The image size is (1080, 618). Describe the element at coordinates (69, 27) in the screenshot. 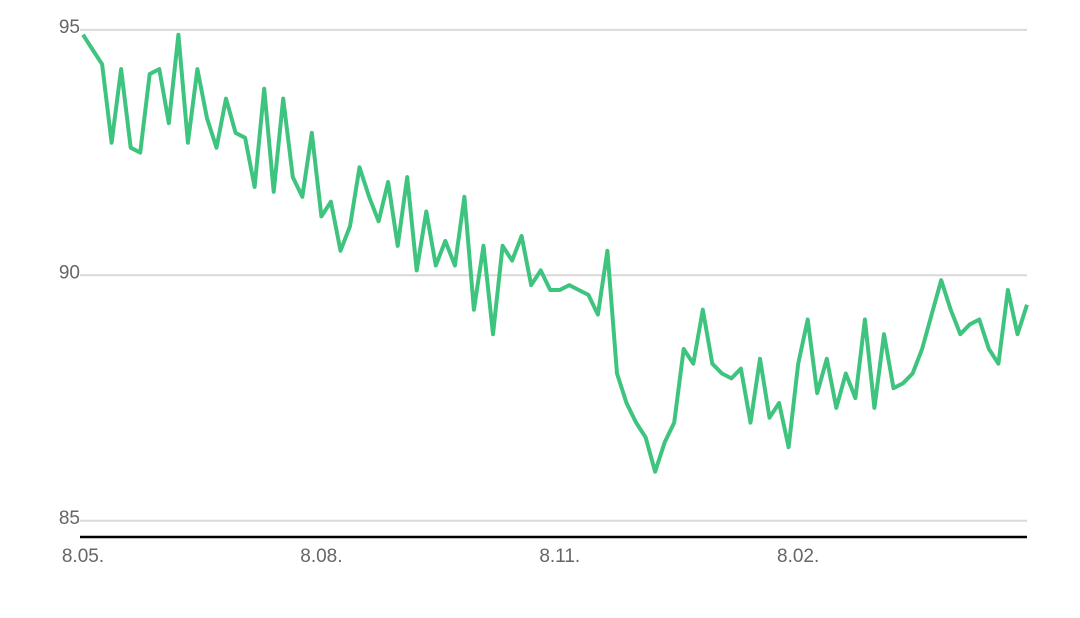

I see `y-tick-label: 95` at that location.